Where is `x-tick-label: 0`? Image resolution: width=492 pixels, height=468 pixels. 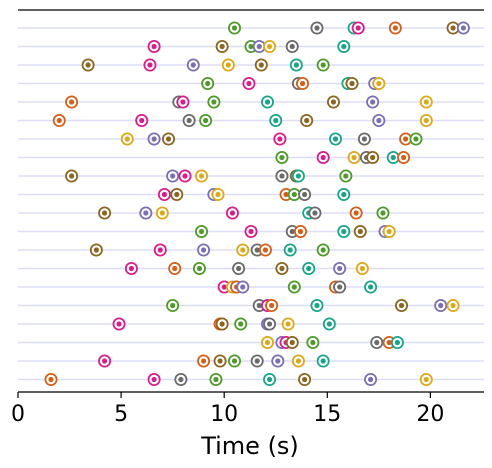
x-tick-label: 0 is located at coordinates (18, 414).